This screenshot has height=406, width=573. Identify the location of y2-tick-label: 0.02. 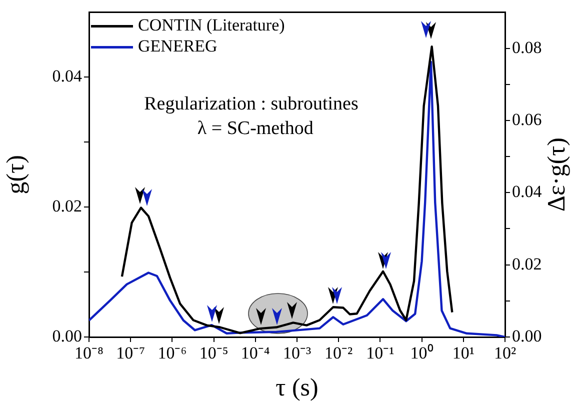
(527, 264).